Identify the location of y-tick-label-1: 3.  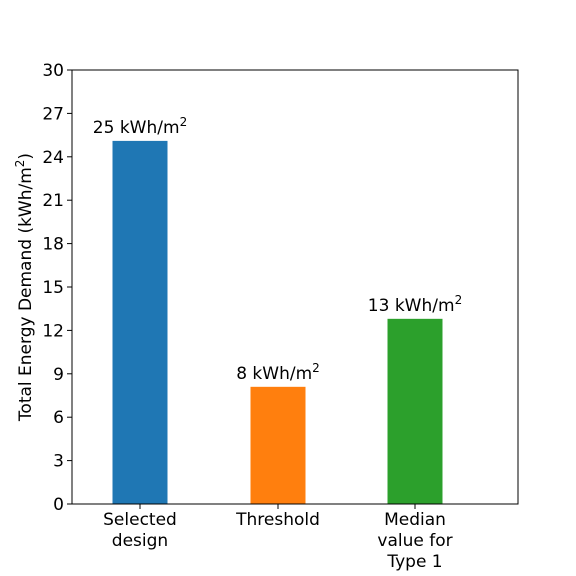
(58, 462).